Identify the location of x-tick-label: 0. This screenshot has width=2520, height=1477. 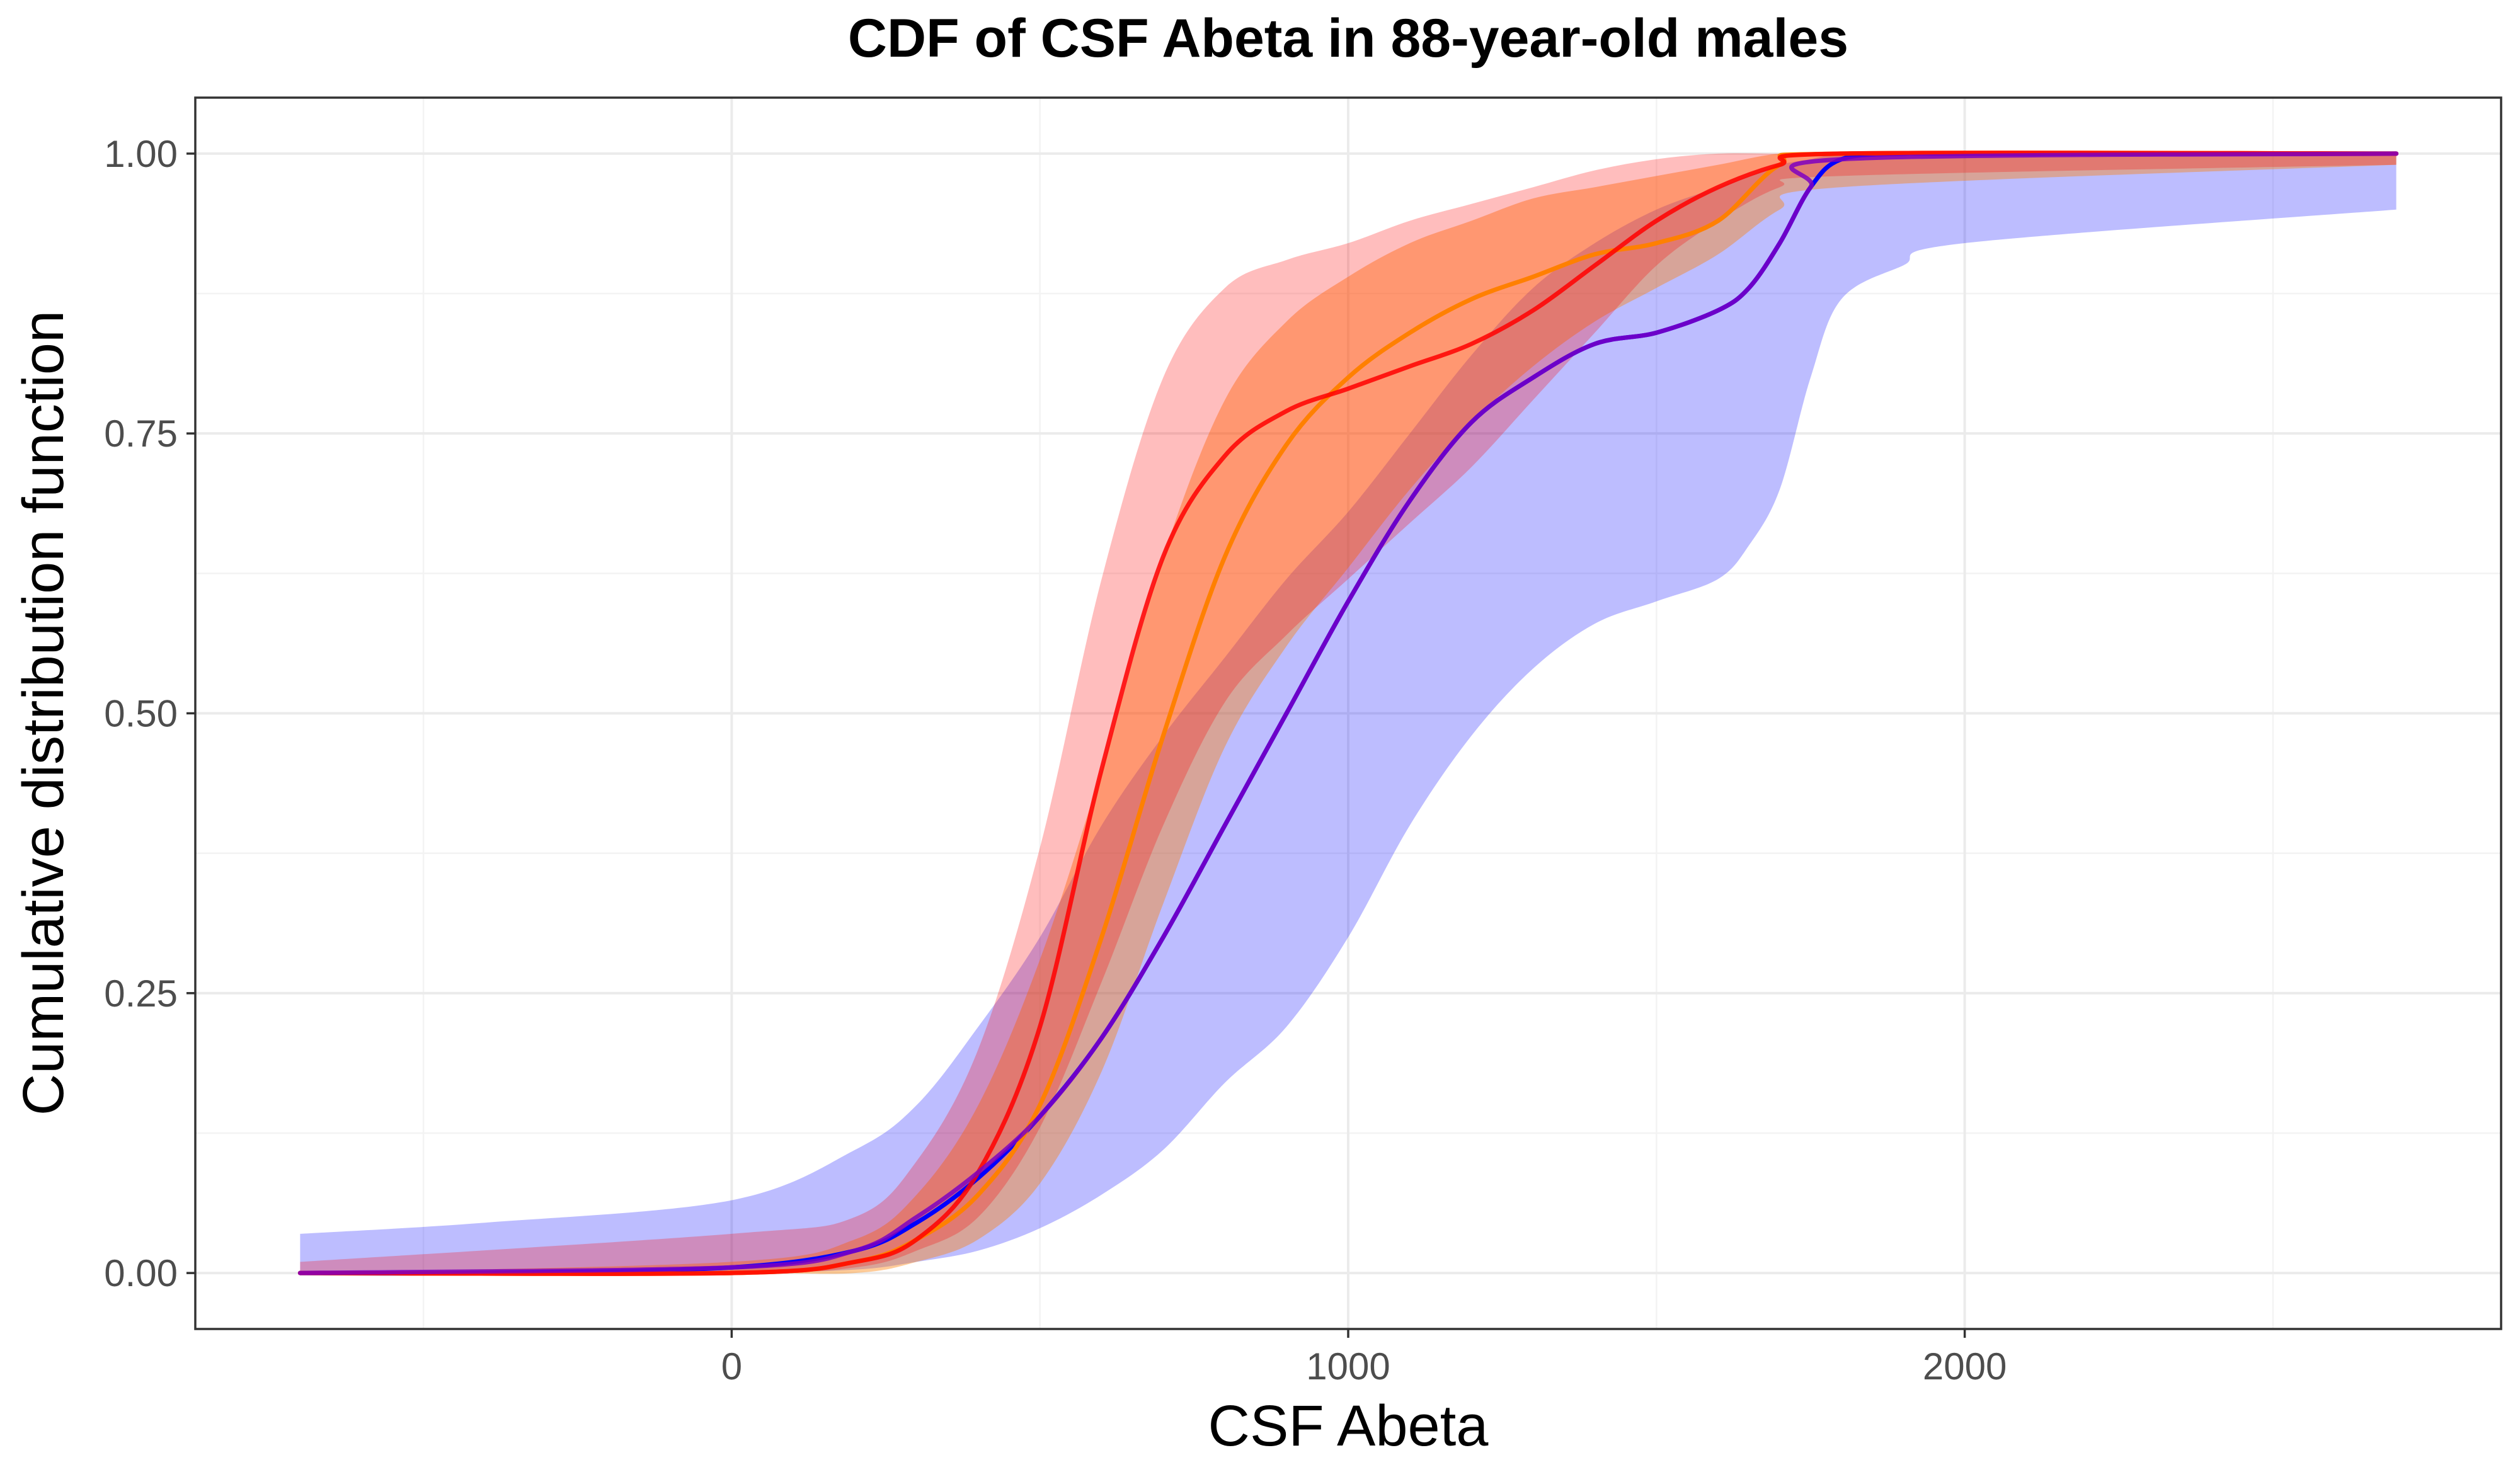
(731, 1366).